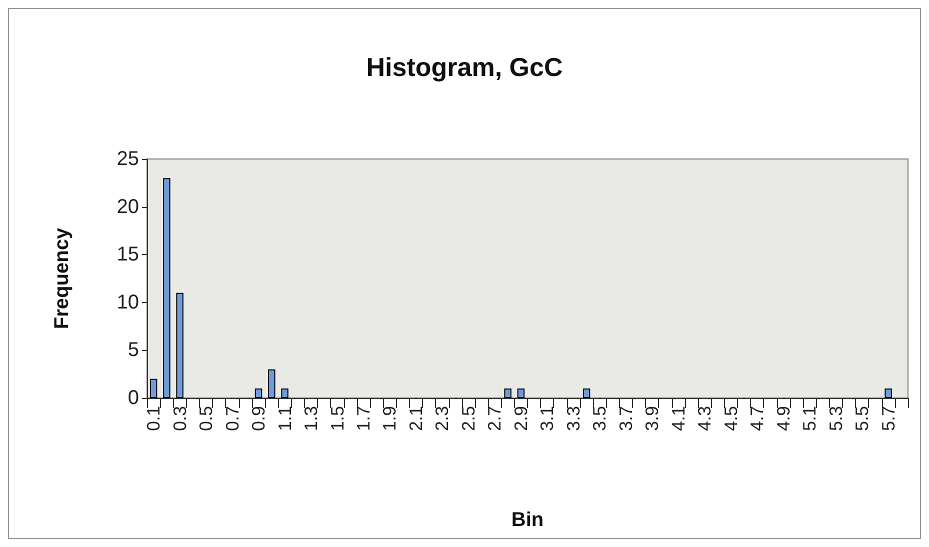 This screenshot has width=929, height=547. Describe the element at coordinates (520, 419) in the screenshot. I see `x-tick-label: 2.9` at that location.